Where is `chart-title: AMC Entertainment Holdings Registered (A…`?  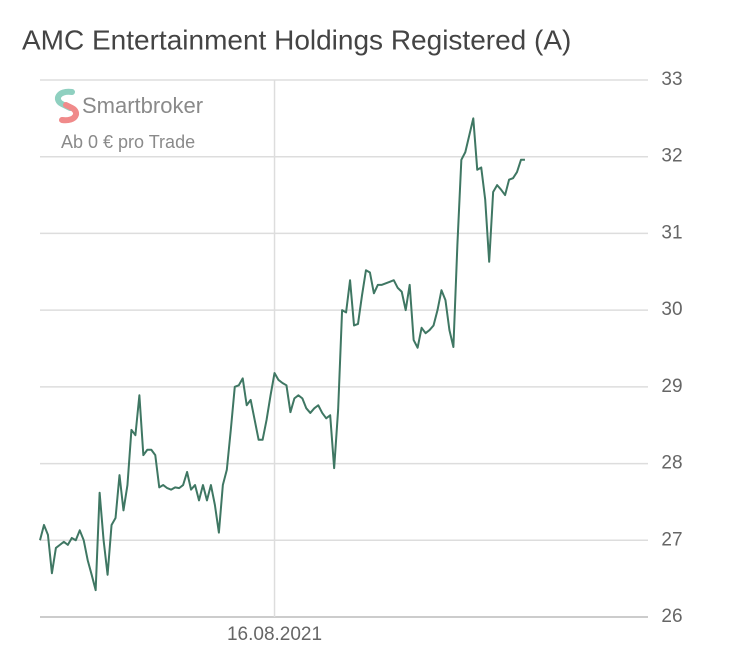
chart-title: AMC Entertainment Holdings Registered (A… is located at coordinates (296, 39).